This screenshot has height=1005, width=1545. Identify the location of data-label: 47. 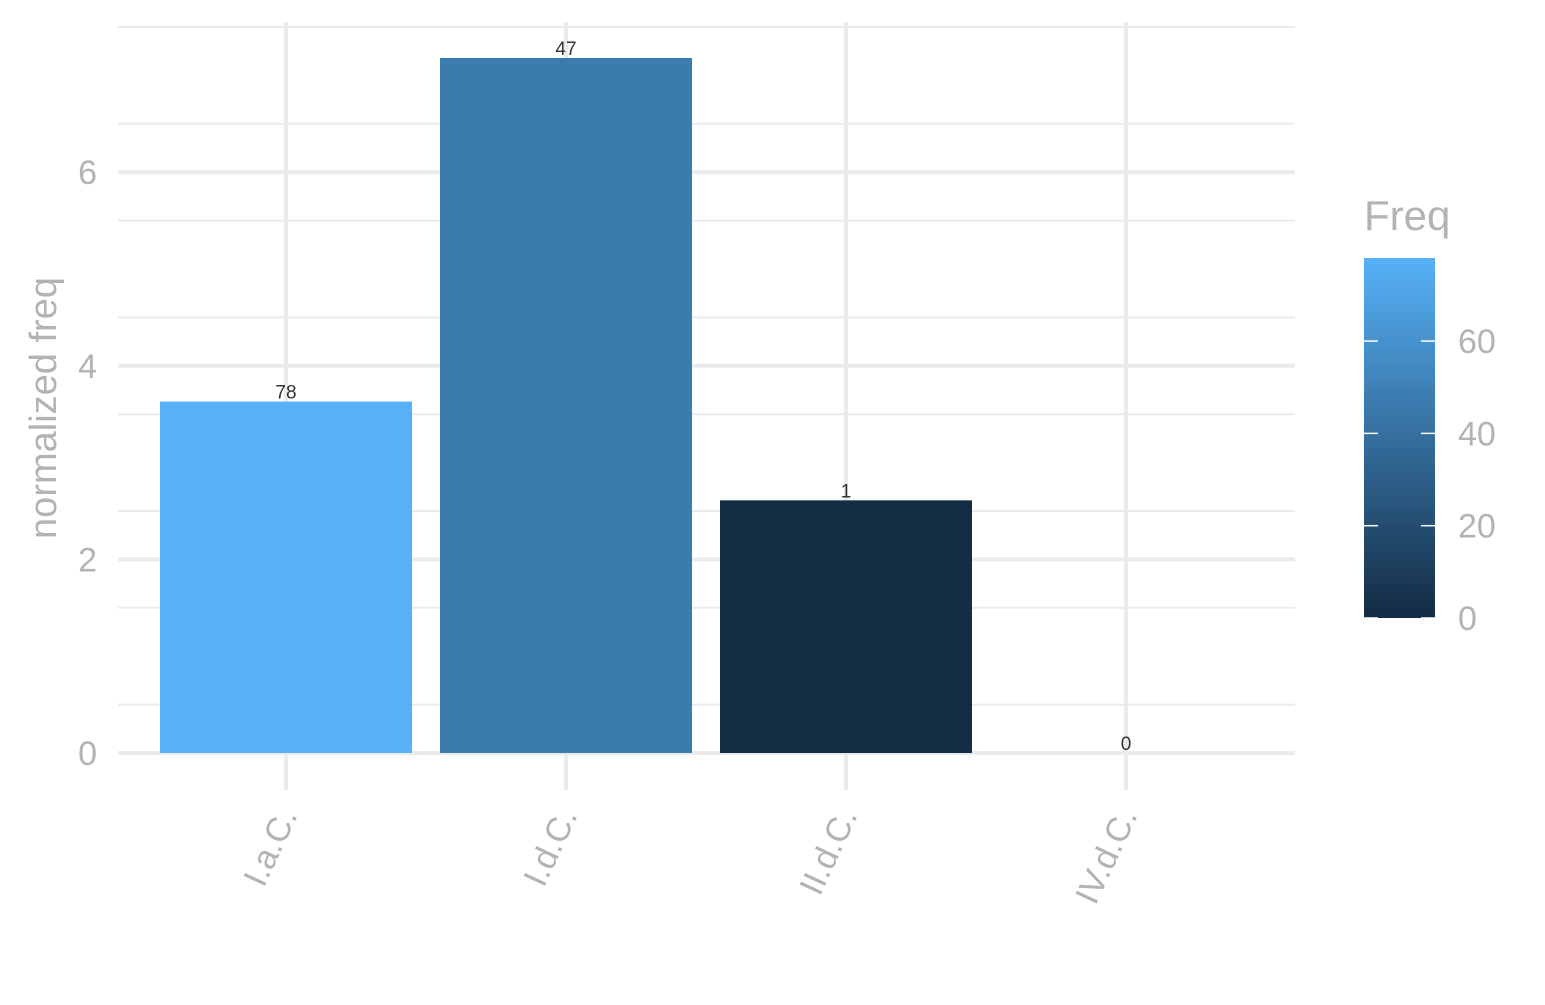
(565, 49).